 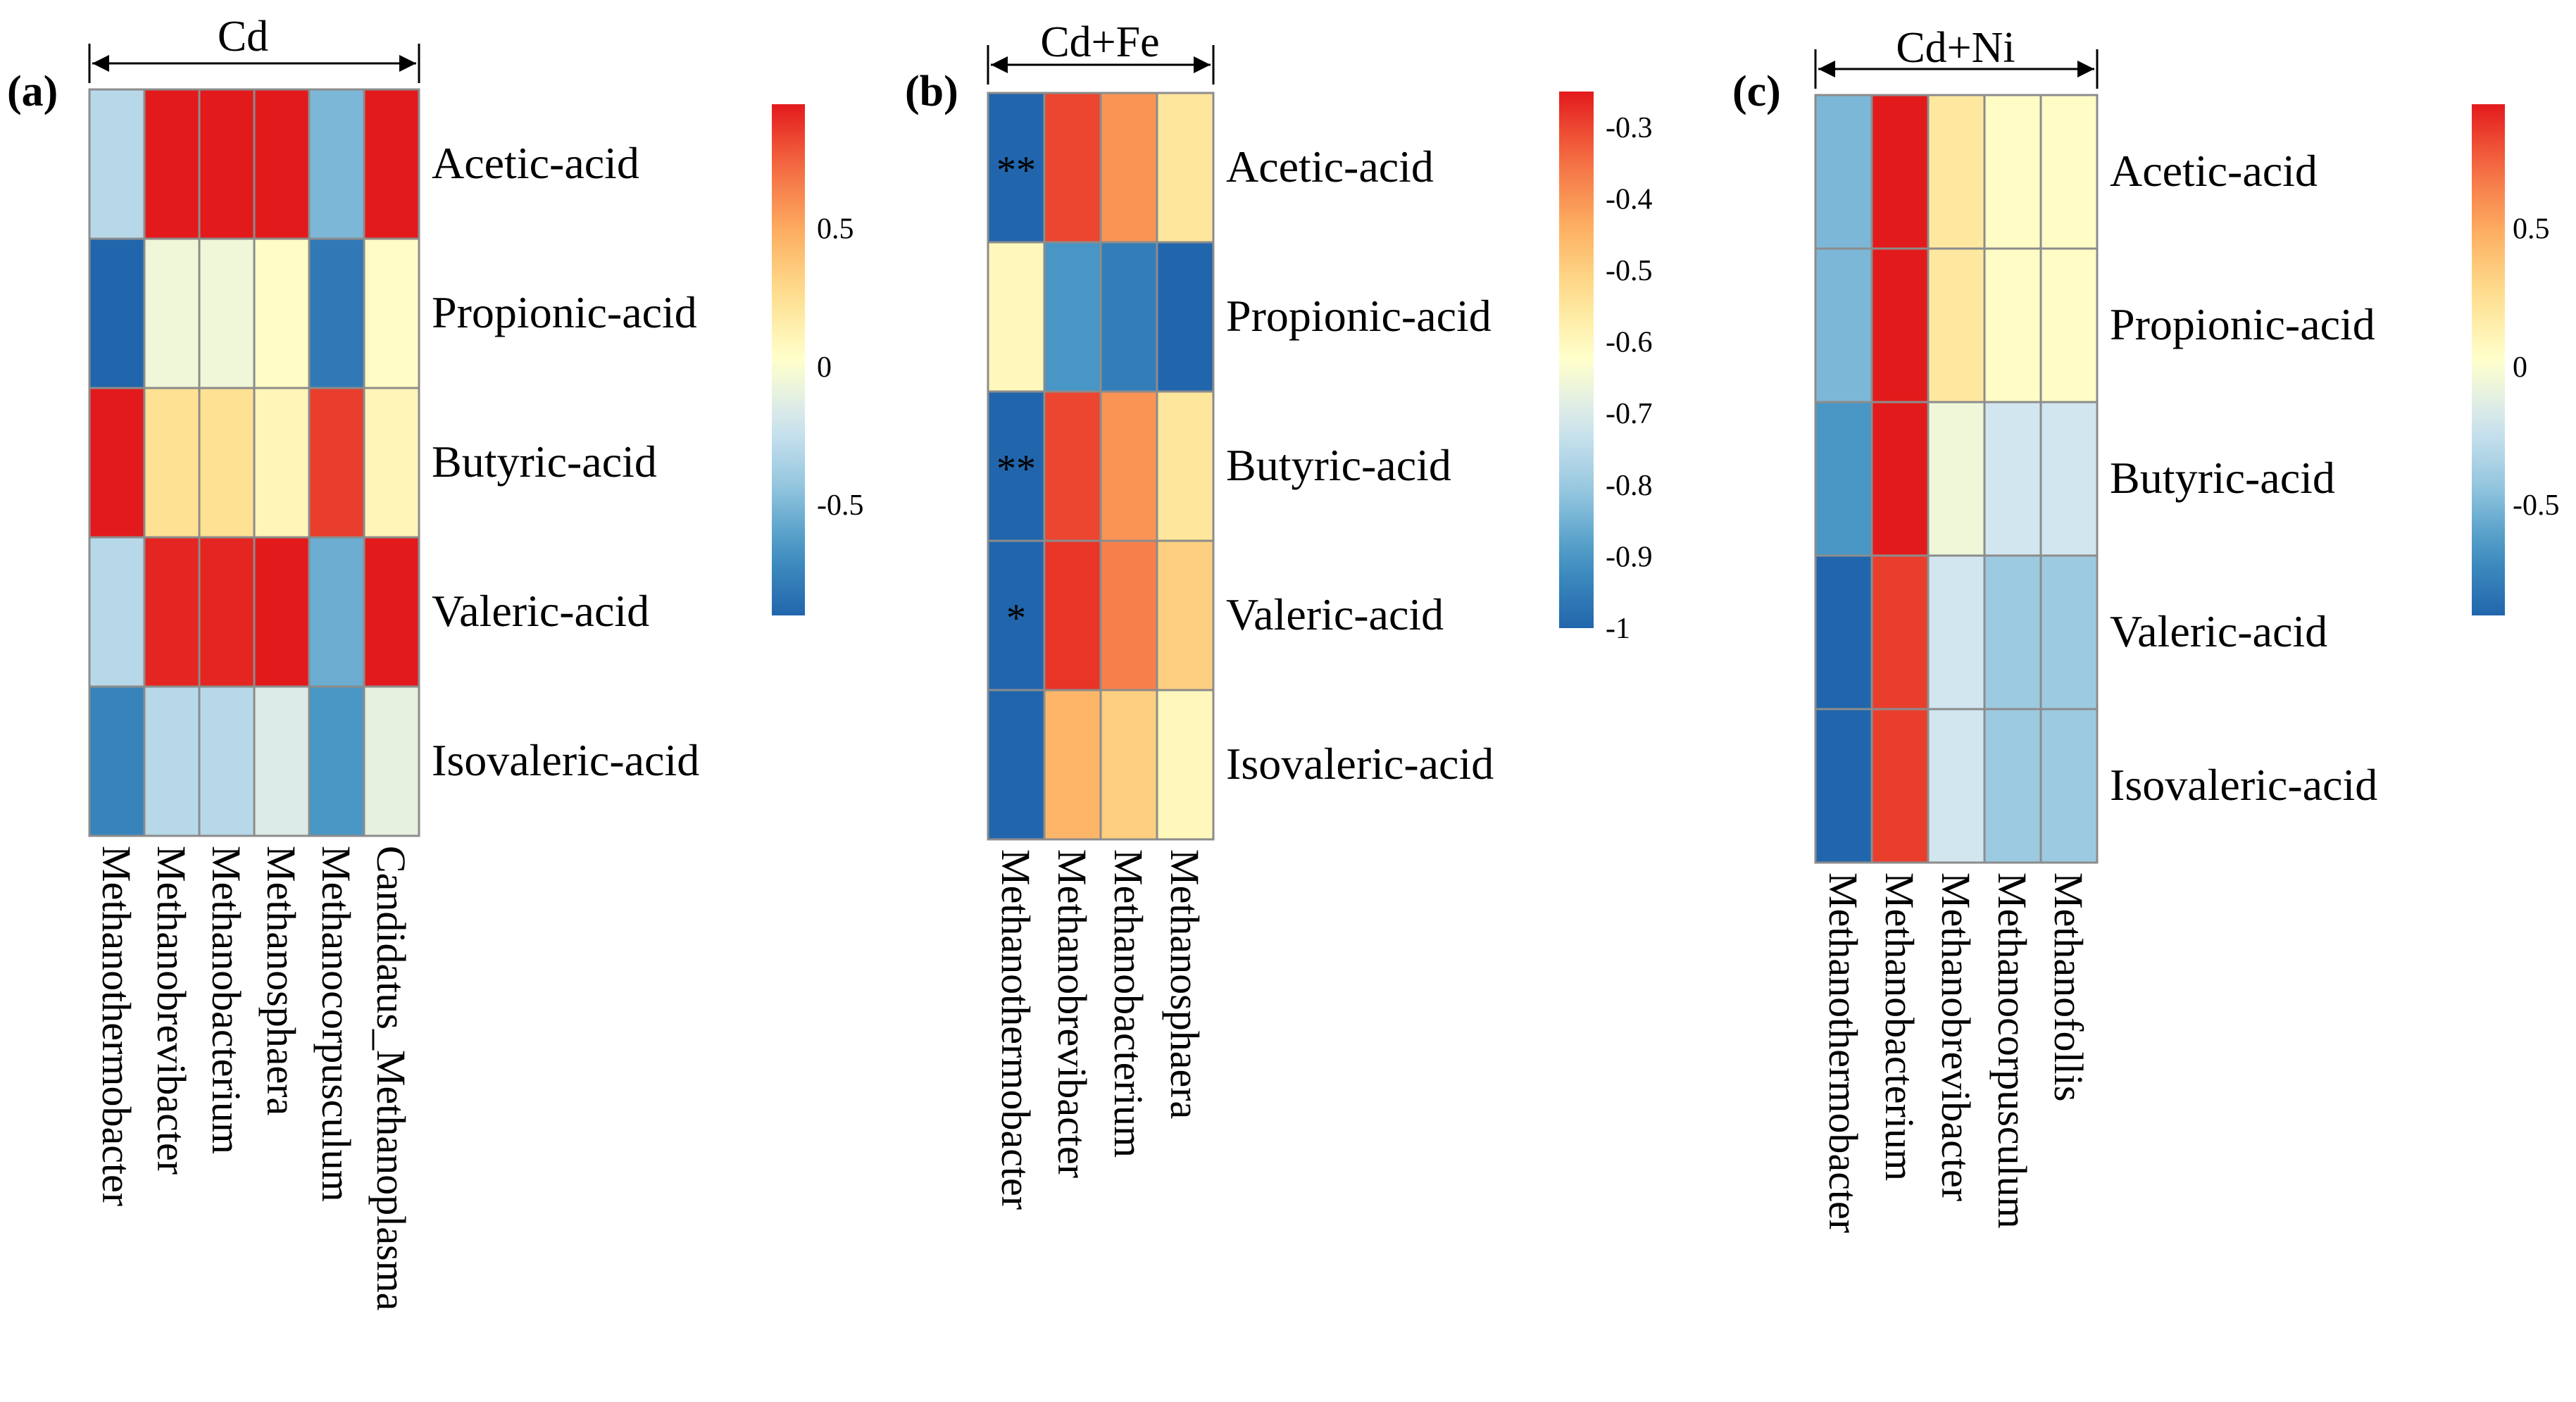 I want to click on colorbar-tick-label: -1, so click(x=1618, y=629).